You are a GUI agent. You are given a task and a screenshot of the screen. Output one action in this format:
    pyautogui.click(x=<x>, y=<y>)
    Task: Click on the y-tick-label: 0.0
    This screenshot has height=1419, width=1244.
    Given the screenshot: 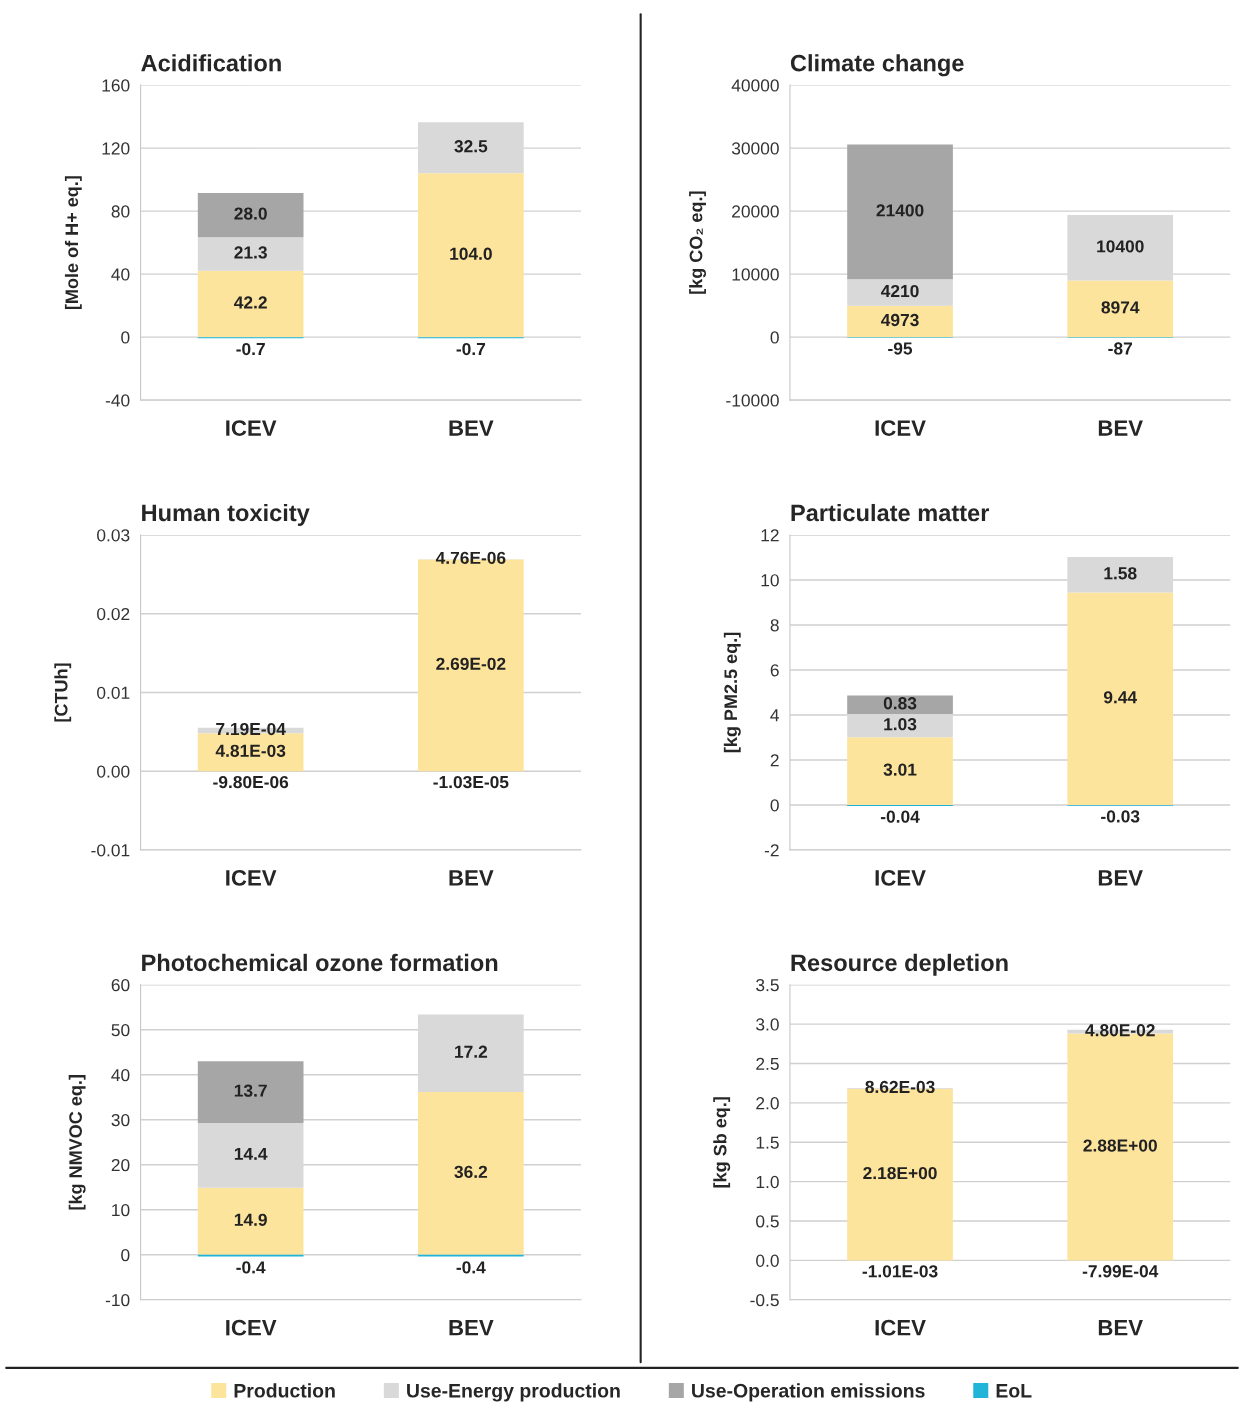 What is the action you would take?
    pyautogui.click(x=767, y=1260)
    